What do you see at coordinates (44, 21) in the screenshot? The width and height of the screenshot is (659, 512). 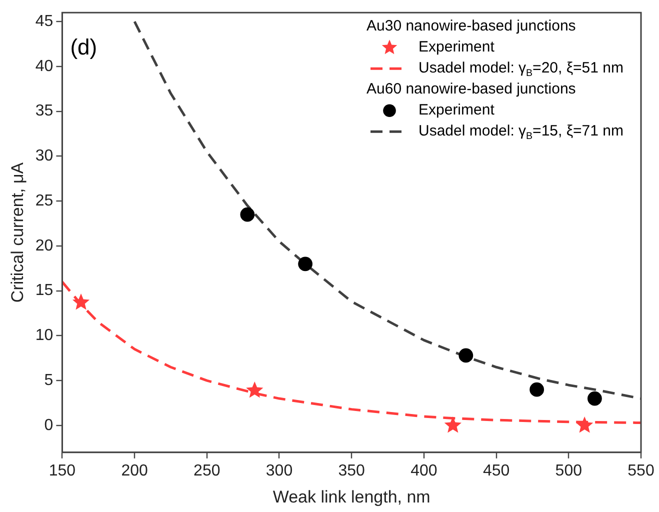 I see `y-tick-label: 45` at bounding box center [44, 21].